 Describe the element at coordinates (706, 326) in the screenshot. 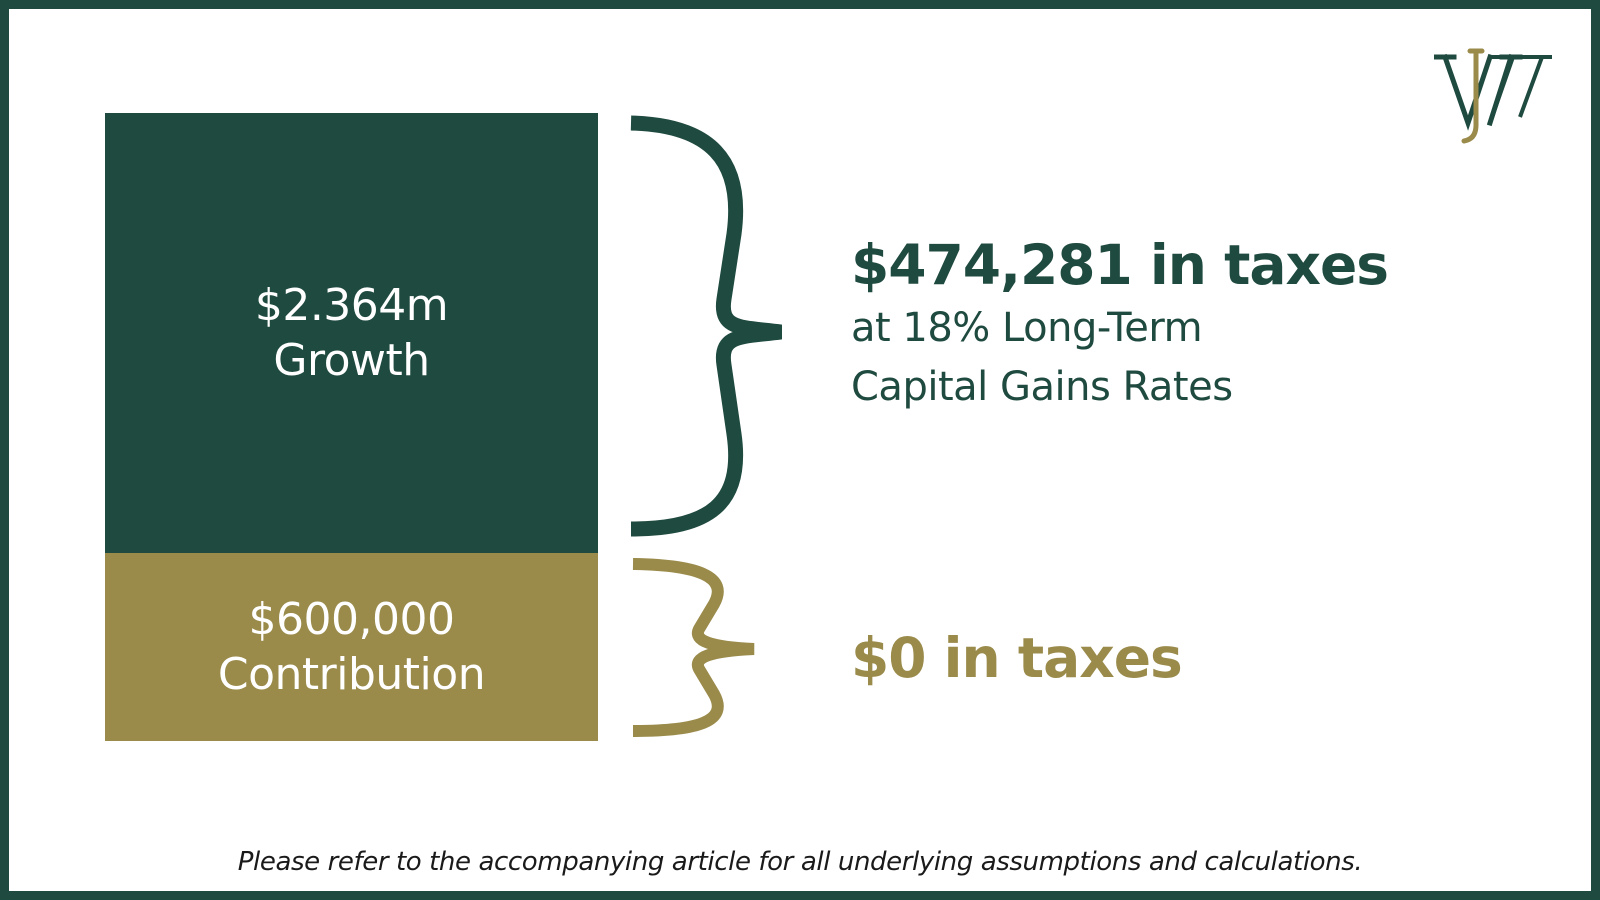

I see `growth-brace-icon` at that location.